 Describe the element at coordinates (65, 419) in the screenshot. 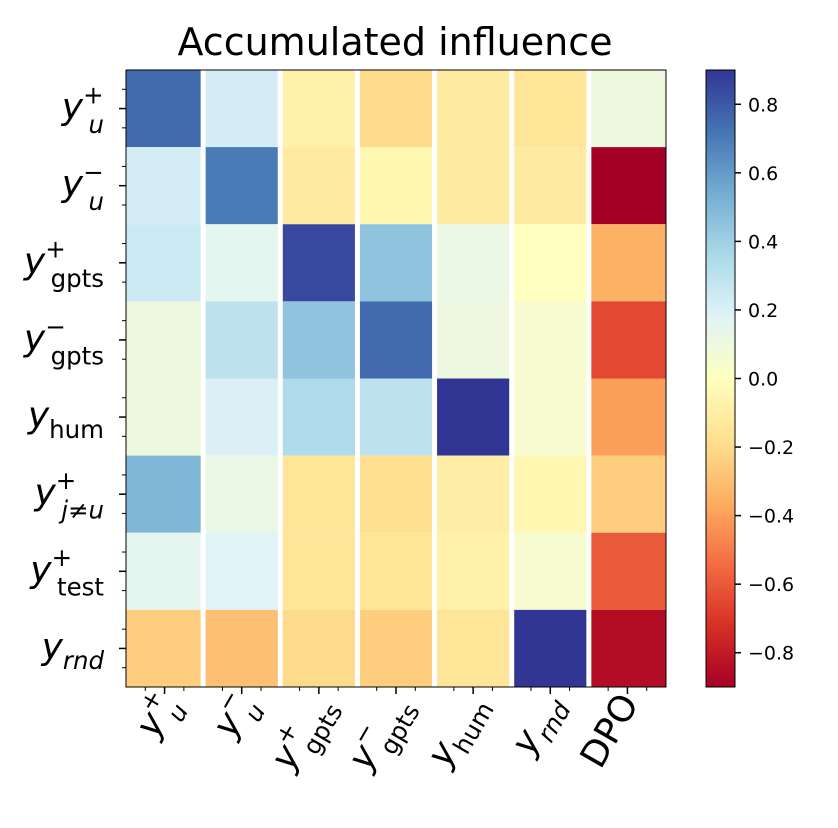

I see `row-label: yhum` at that location.